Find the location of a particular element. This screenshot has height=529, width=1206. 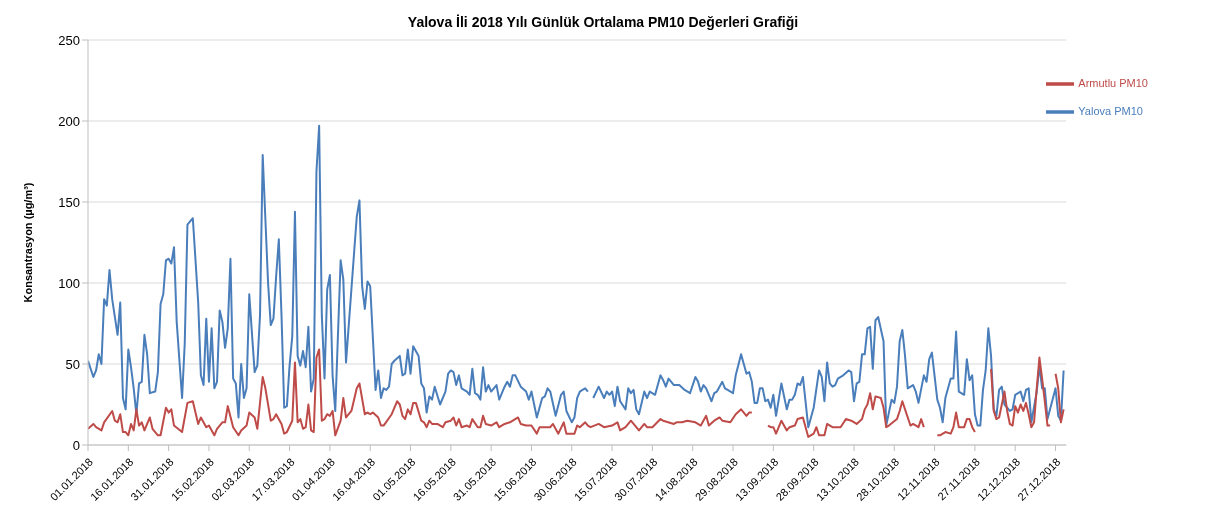

legend-label: Yalova PM10 is located at coordinates (1110, 110).